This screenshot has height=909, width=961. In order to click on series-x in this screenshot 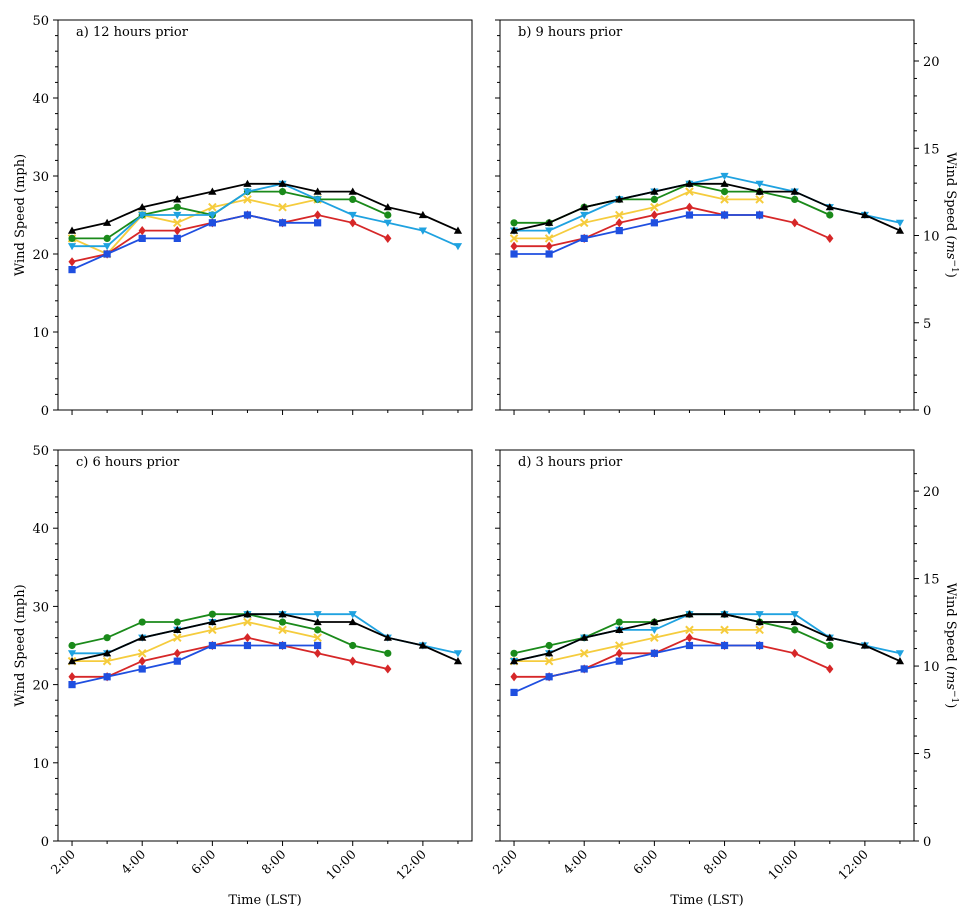, I will do `click(636, 215)`.